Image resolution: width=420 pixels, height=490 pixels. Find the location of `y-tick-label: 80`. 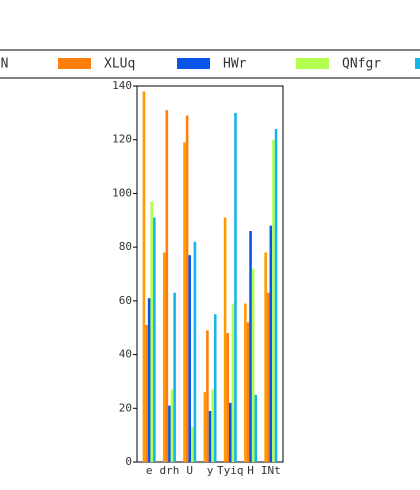

y-tick-label: 80 is located at coordinates (125, 246).